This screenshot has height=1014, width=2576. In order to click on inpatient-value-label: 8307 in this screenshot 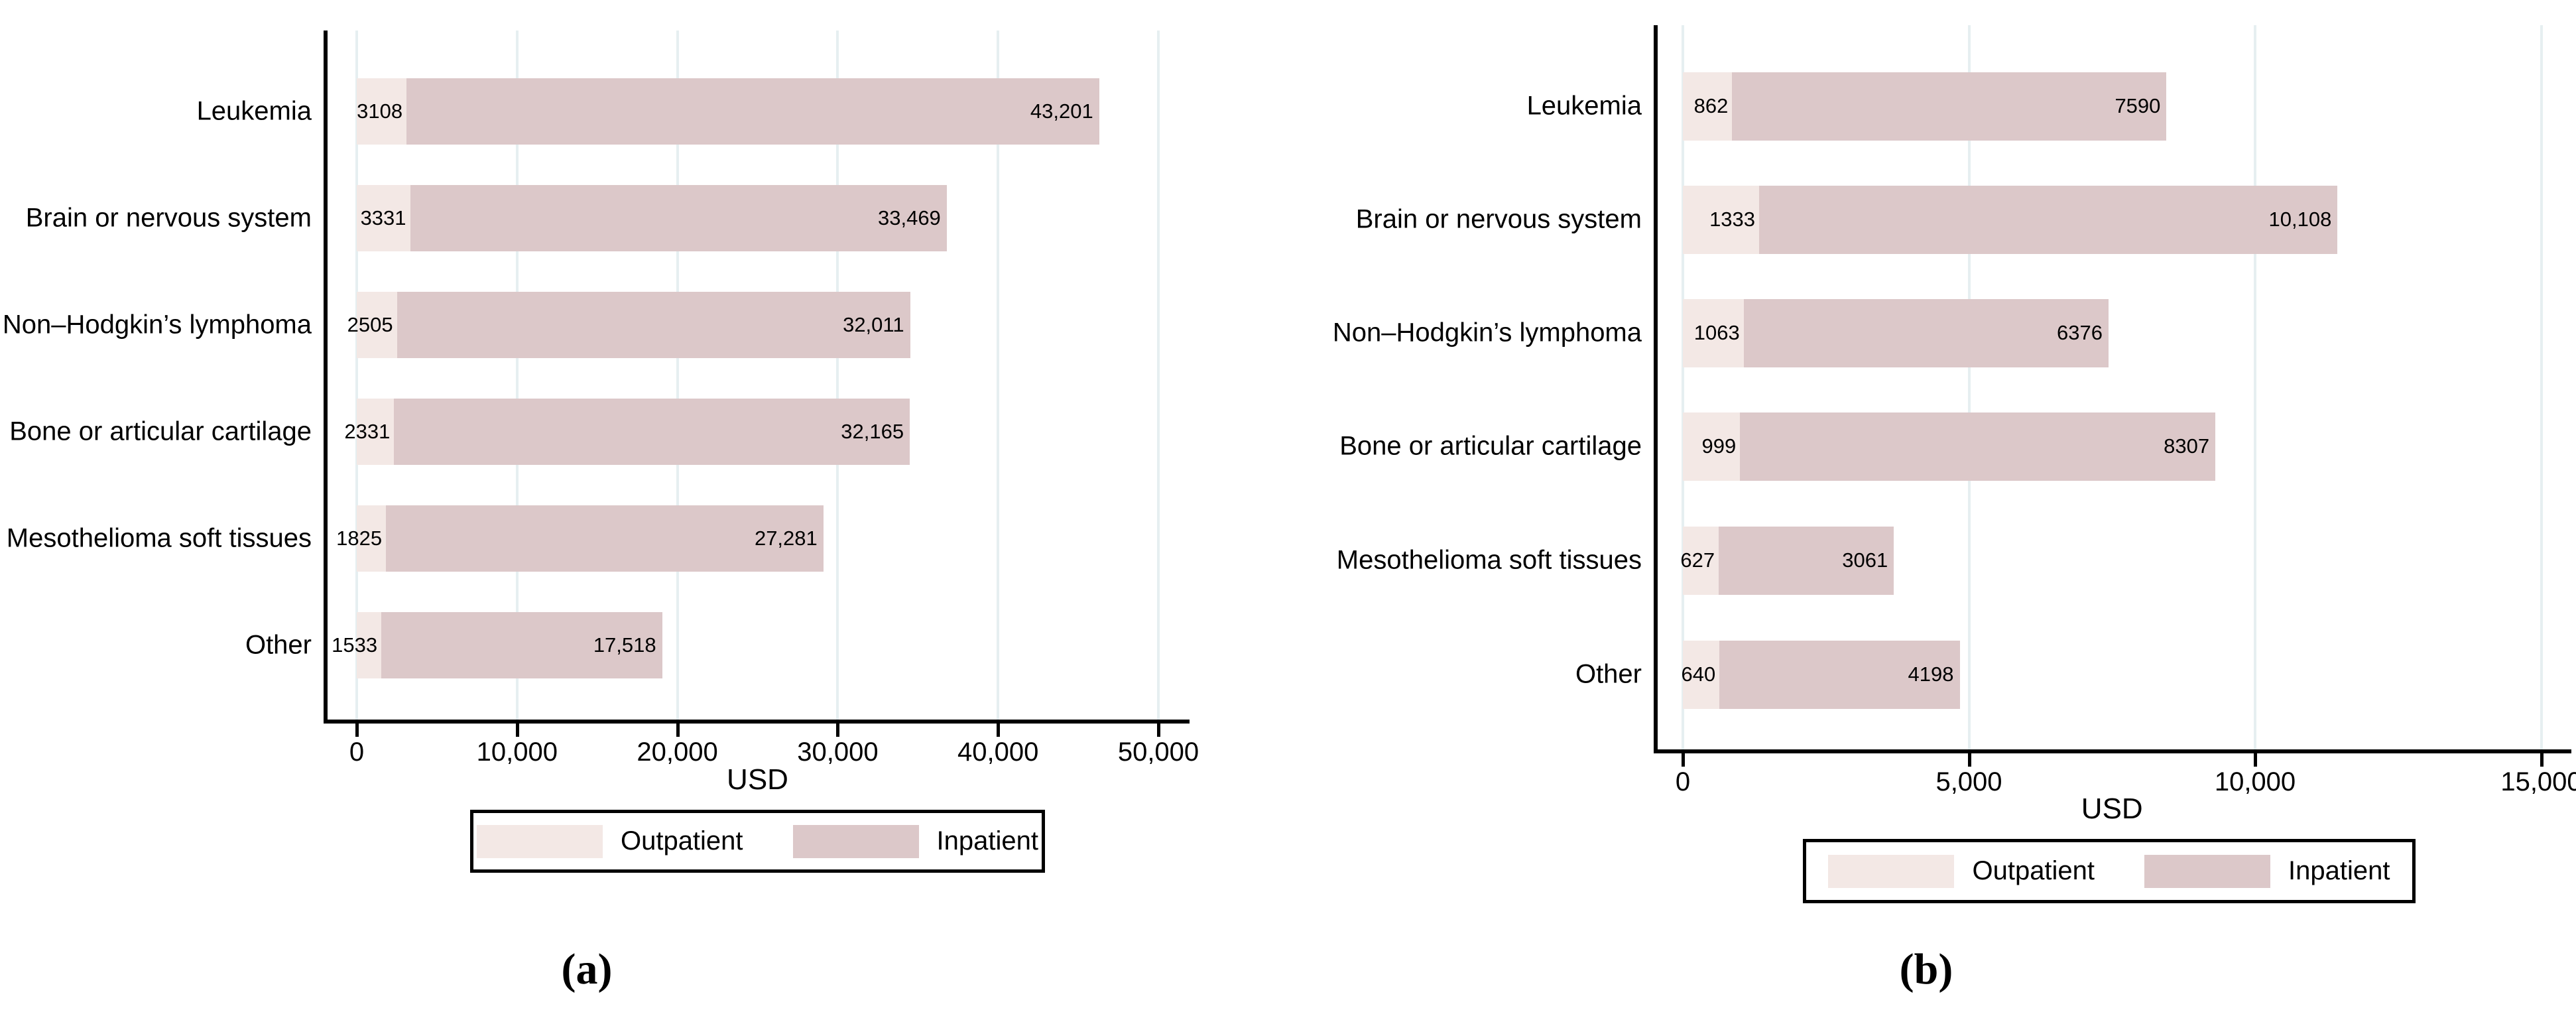, I will do `click(2187, 446)`.